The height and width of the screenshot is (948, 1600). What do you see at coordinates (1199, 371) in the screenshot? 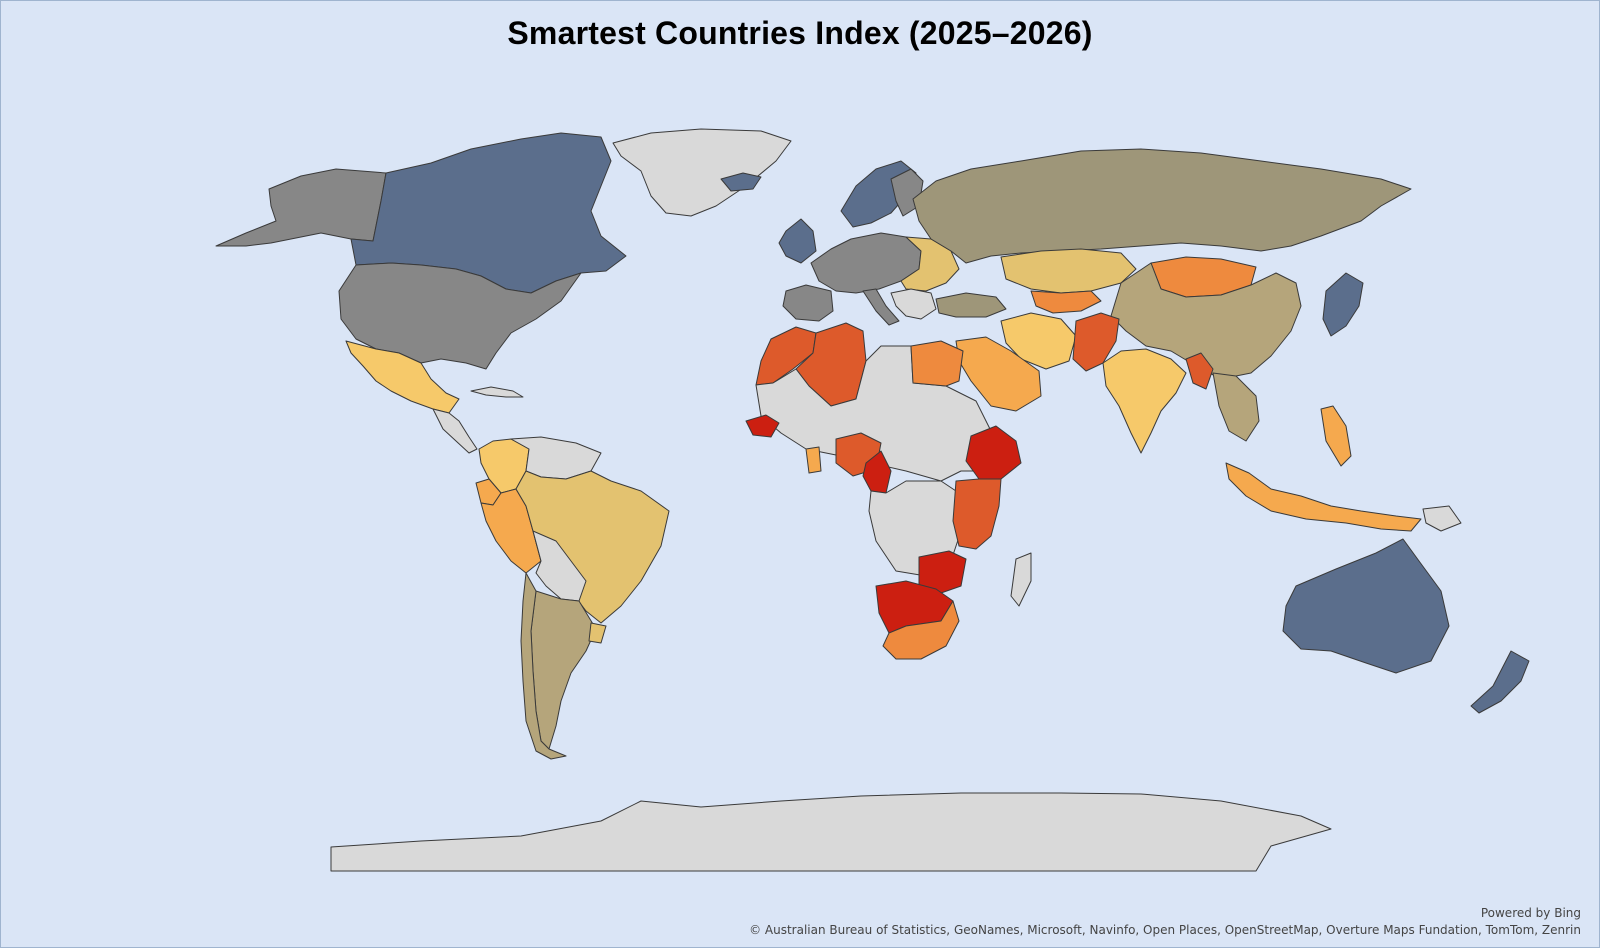
I see `country-bangladesh-myanmar` at bounding box center [1199, 371].